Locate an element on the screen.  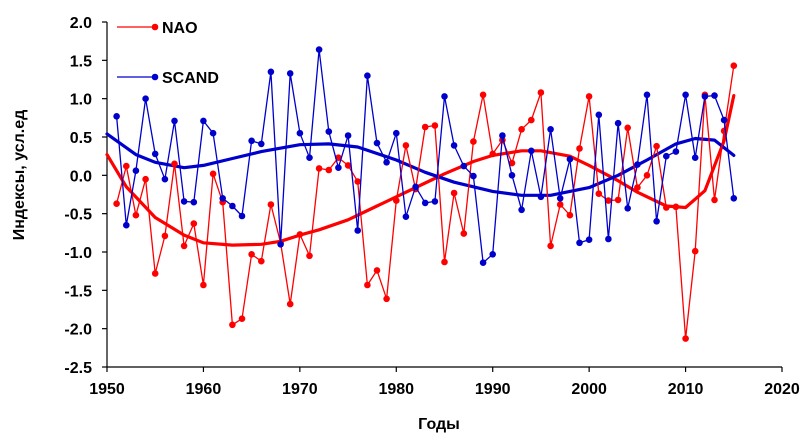
y-tick-label: -1.5 is located at coordinates (78, 291).